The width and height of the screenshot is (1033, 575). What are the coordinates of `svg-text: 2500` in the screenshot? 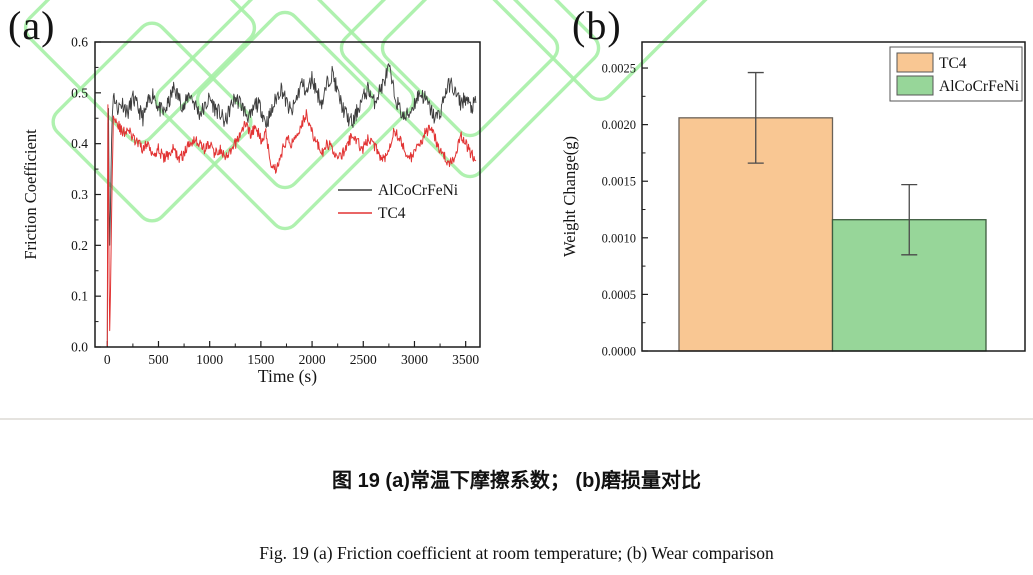 It's located at (363, 359).